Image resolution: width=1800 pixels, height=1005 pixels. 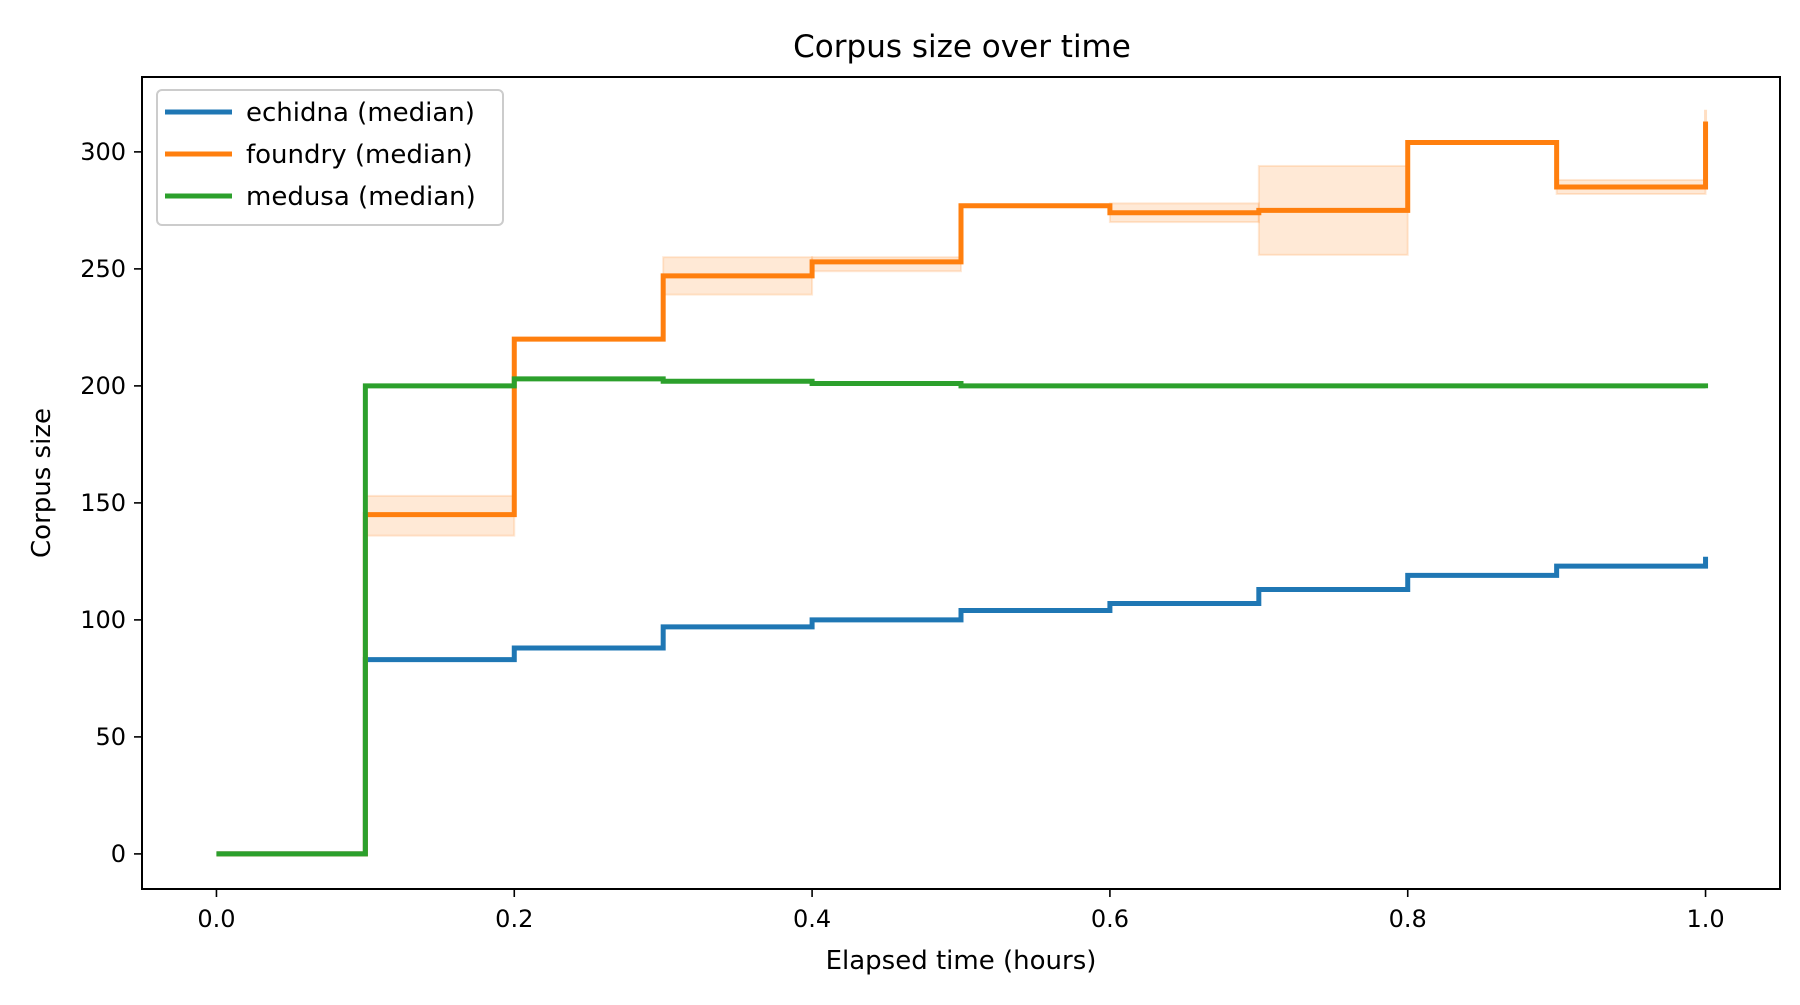 I want to click on y-tick-label: 100, so click(x=103, y=620).